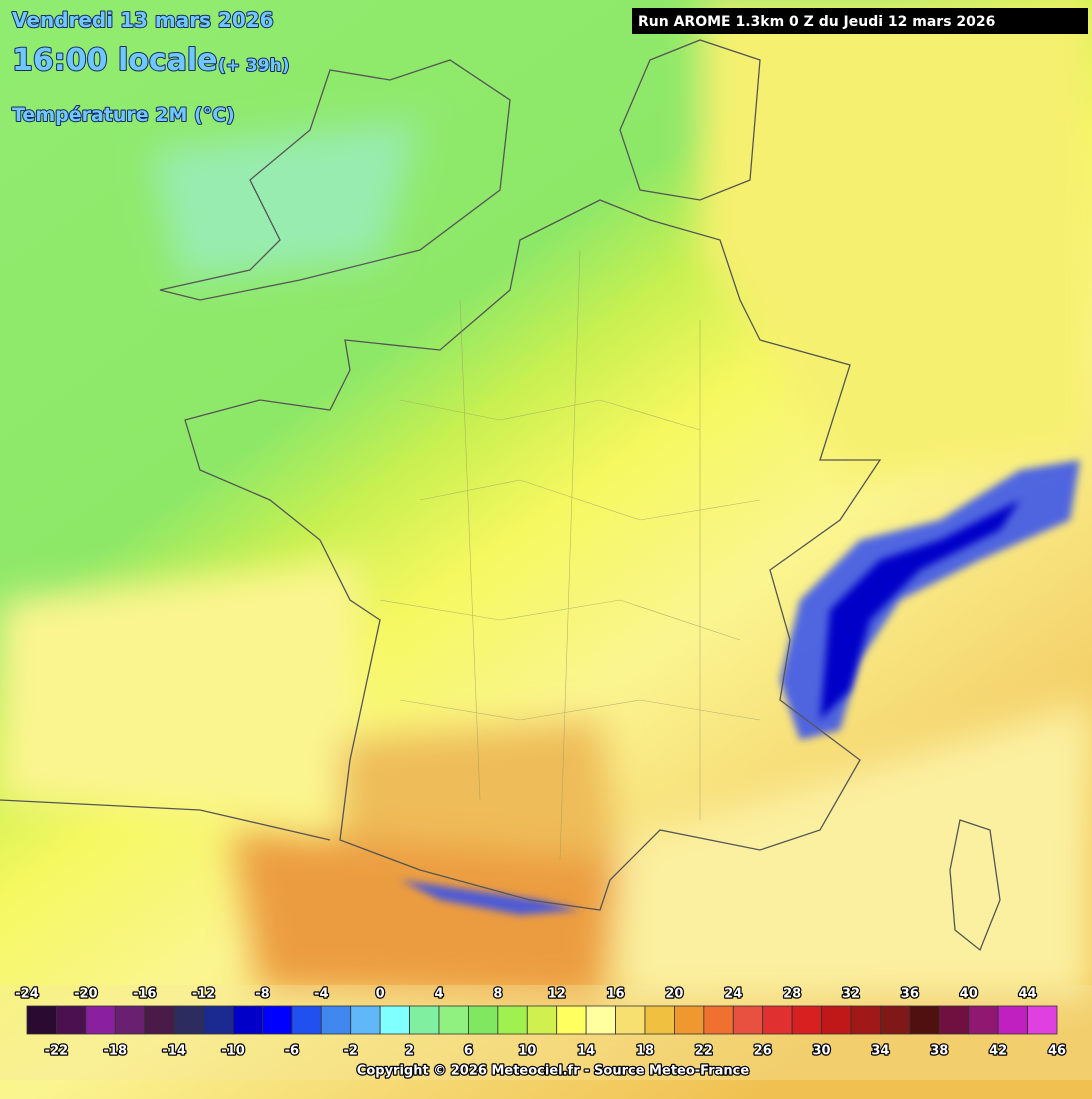 Image resolution: width=1092 pixels, height=1099 pixels. I want to click on legend-tick-label: 18, so click(645, 1051).